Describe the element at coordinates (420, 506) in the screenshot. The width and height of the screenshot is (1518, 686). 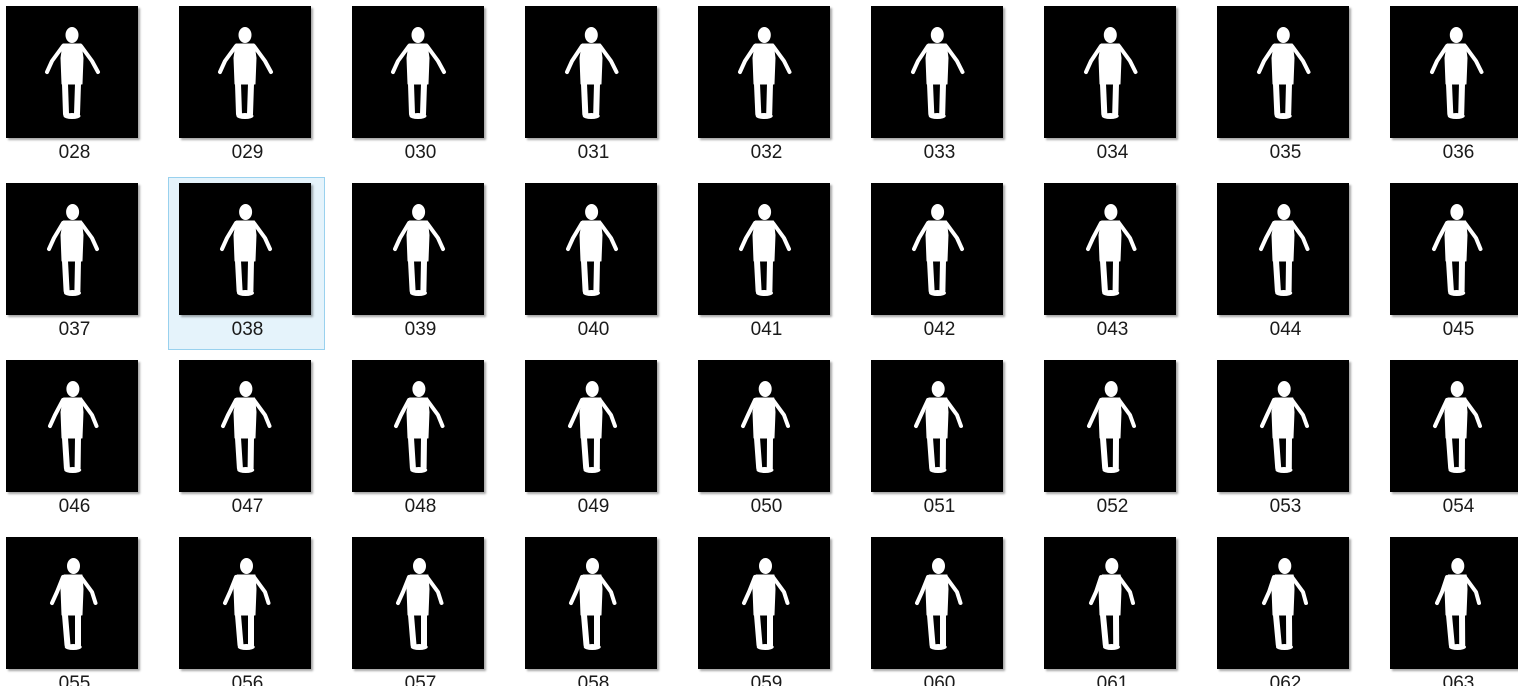
I see `file-name-label: 048` at that location.